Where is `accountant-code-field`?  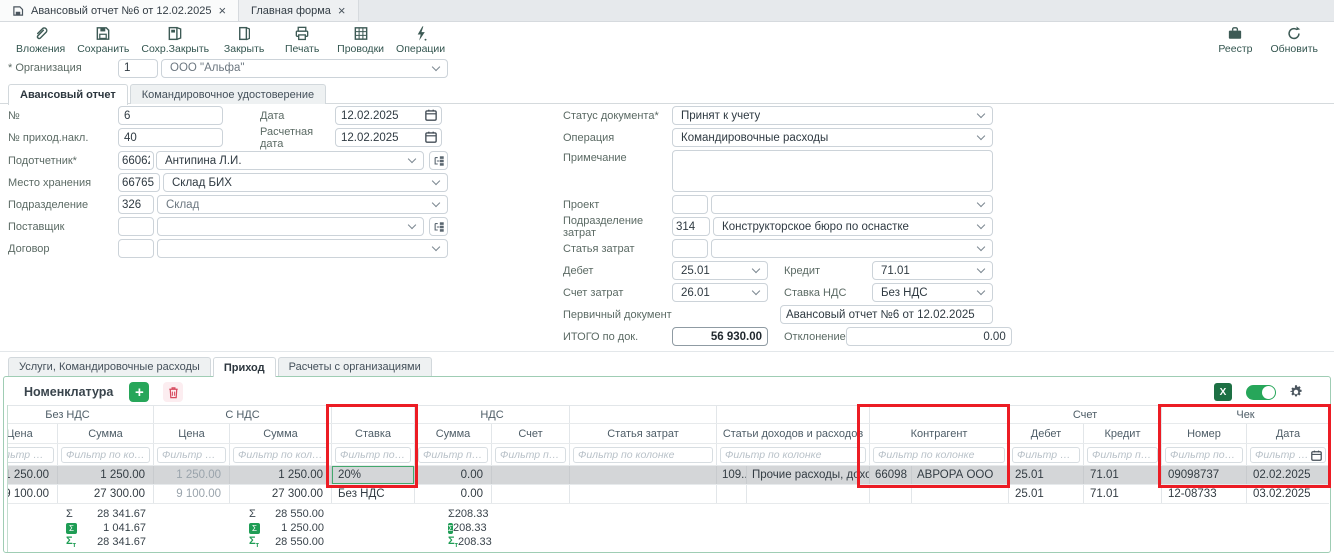
accountant-code-field is located at coordinates (136, 160).